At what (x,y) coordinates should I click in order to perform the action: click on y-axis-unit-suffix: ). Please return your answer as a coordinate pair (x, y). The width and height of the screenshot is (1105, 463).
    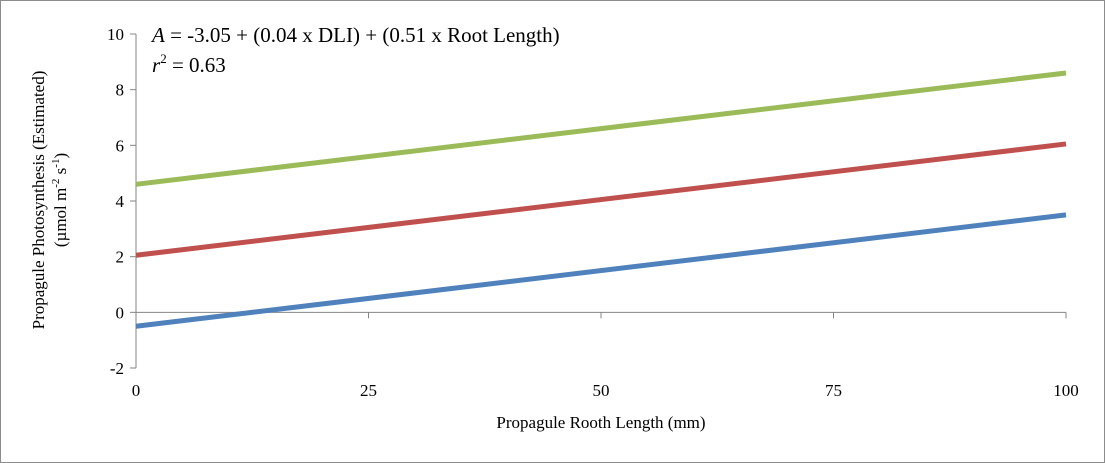
    Looking at the image, I should click on (60, 156).